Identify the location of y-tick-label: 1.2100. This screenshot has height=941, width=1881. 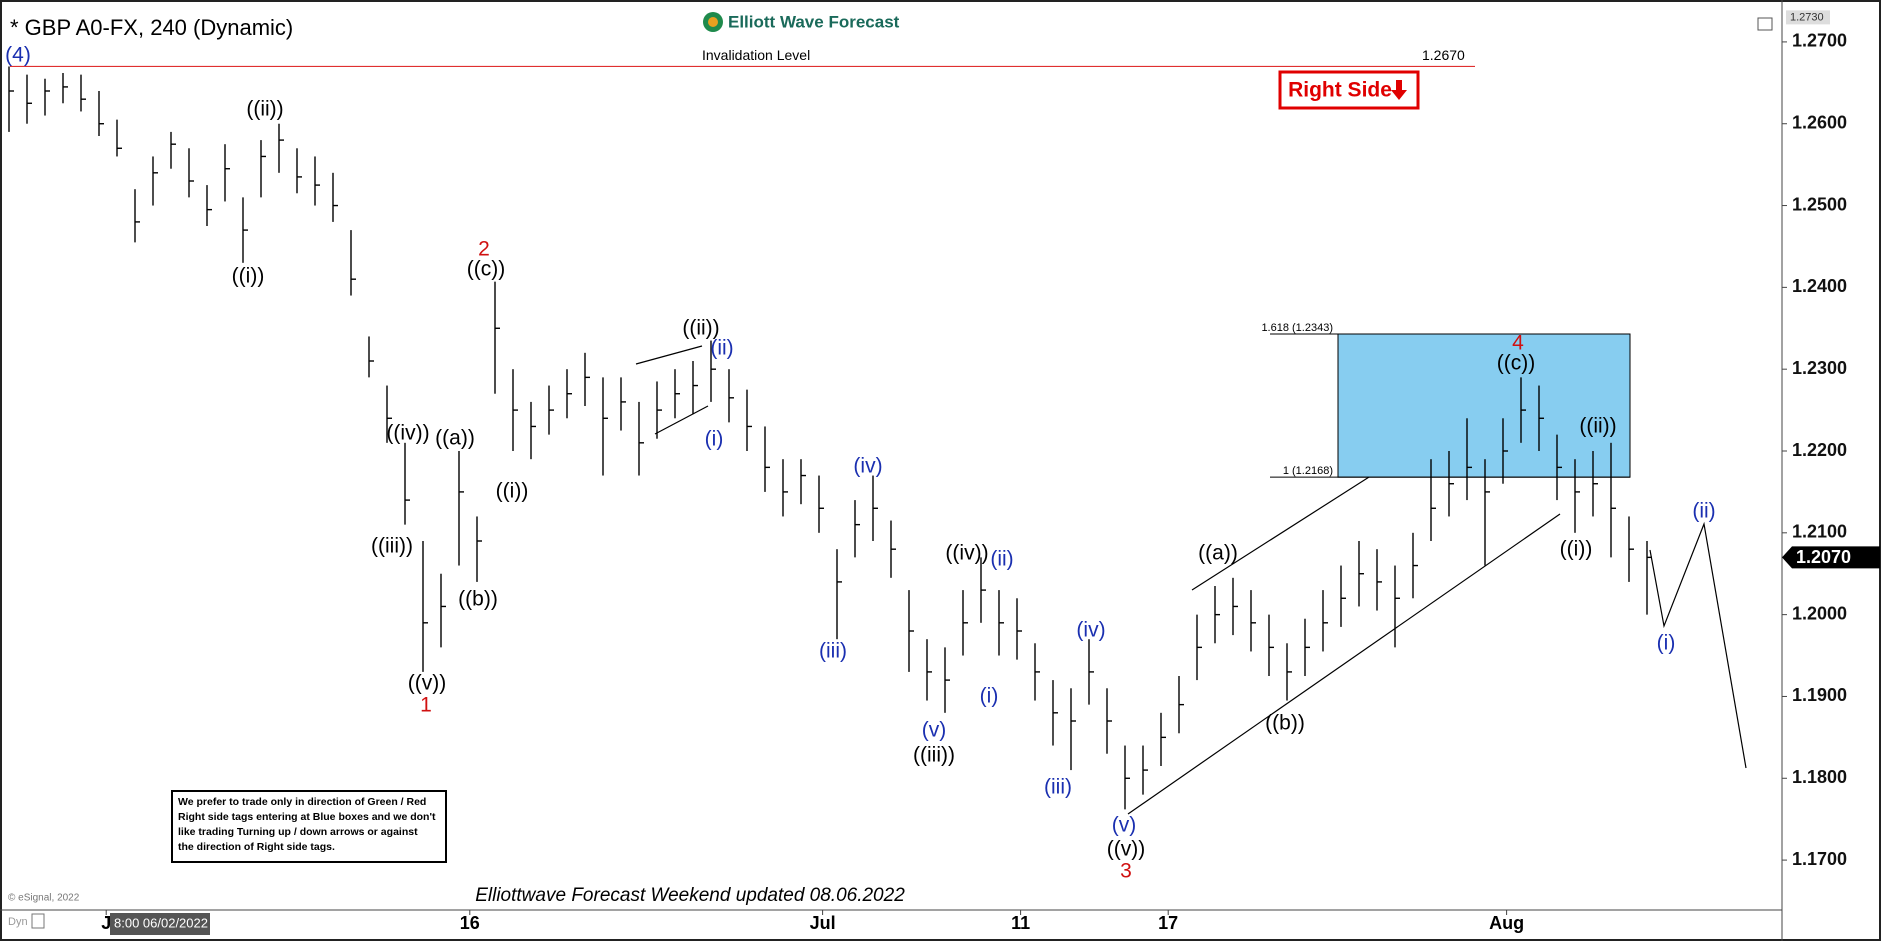
(1819, 532).